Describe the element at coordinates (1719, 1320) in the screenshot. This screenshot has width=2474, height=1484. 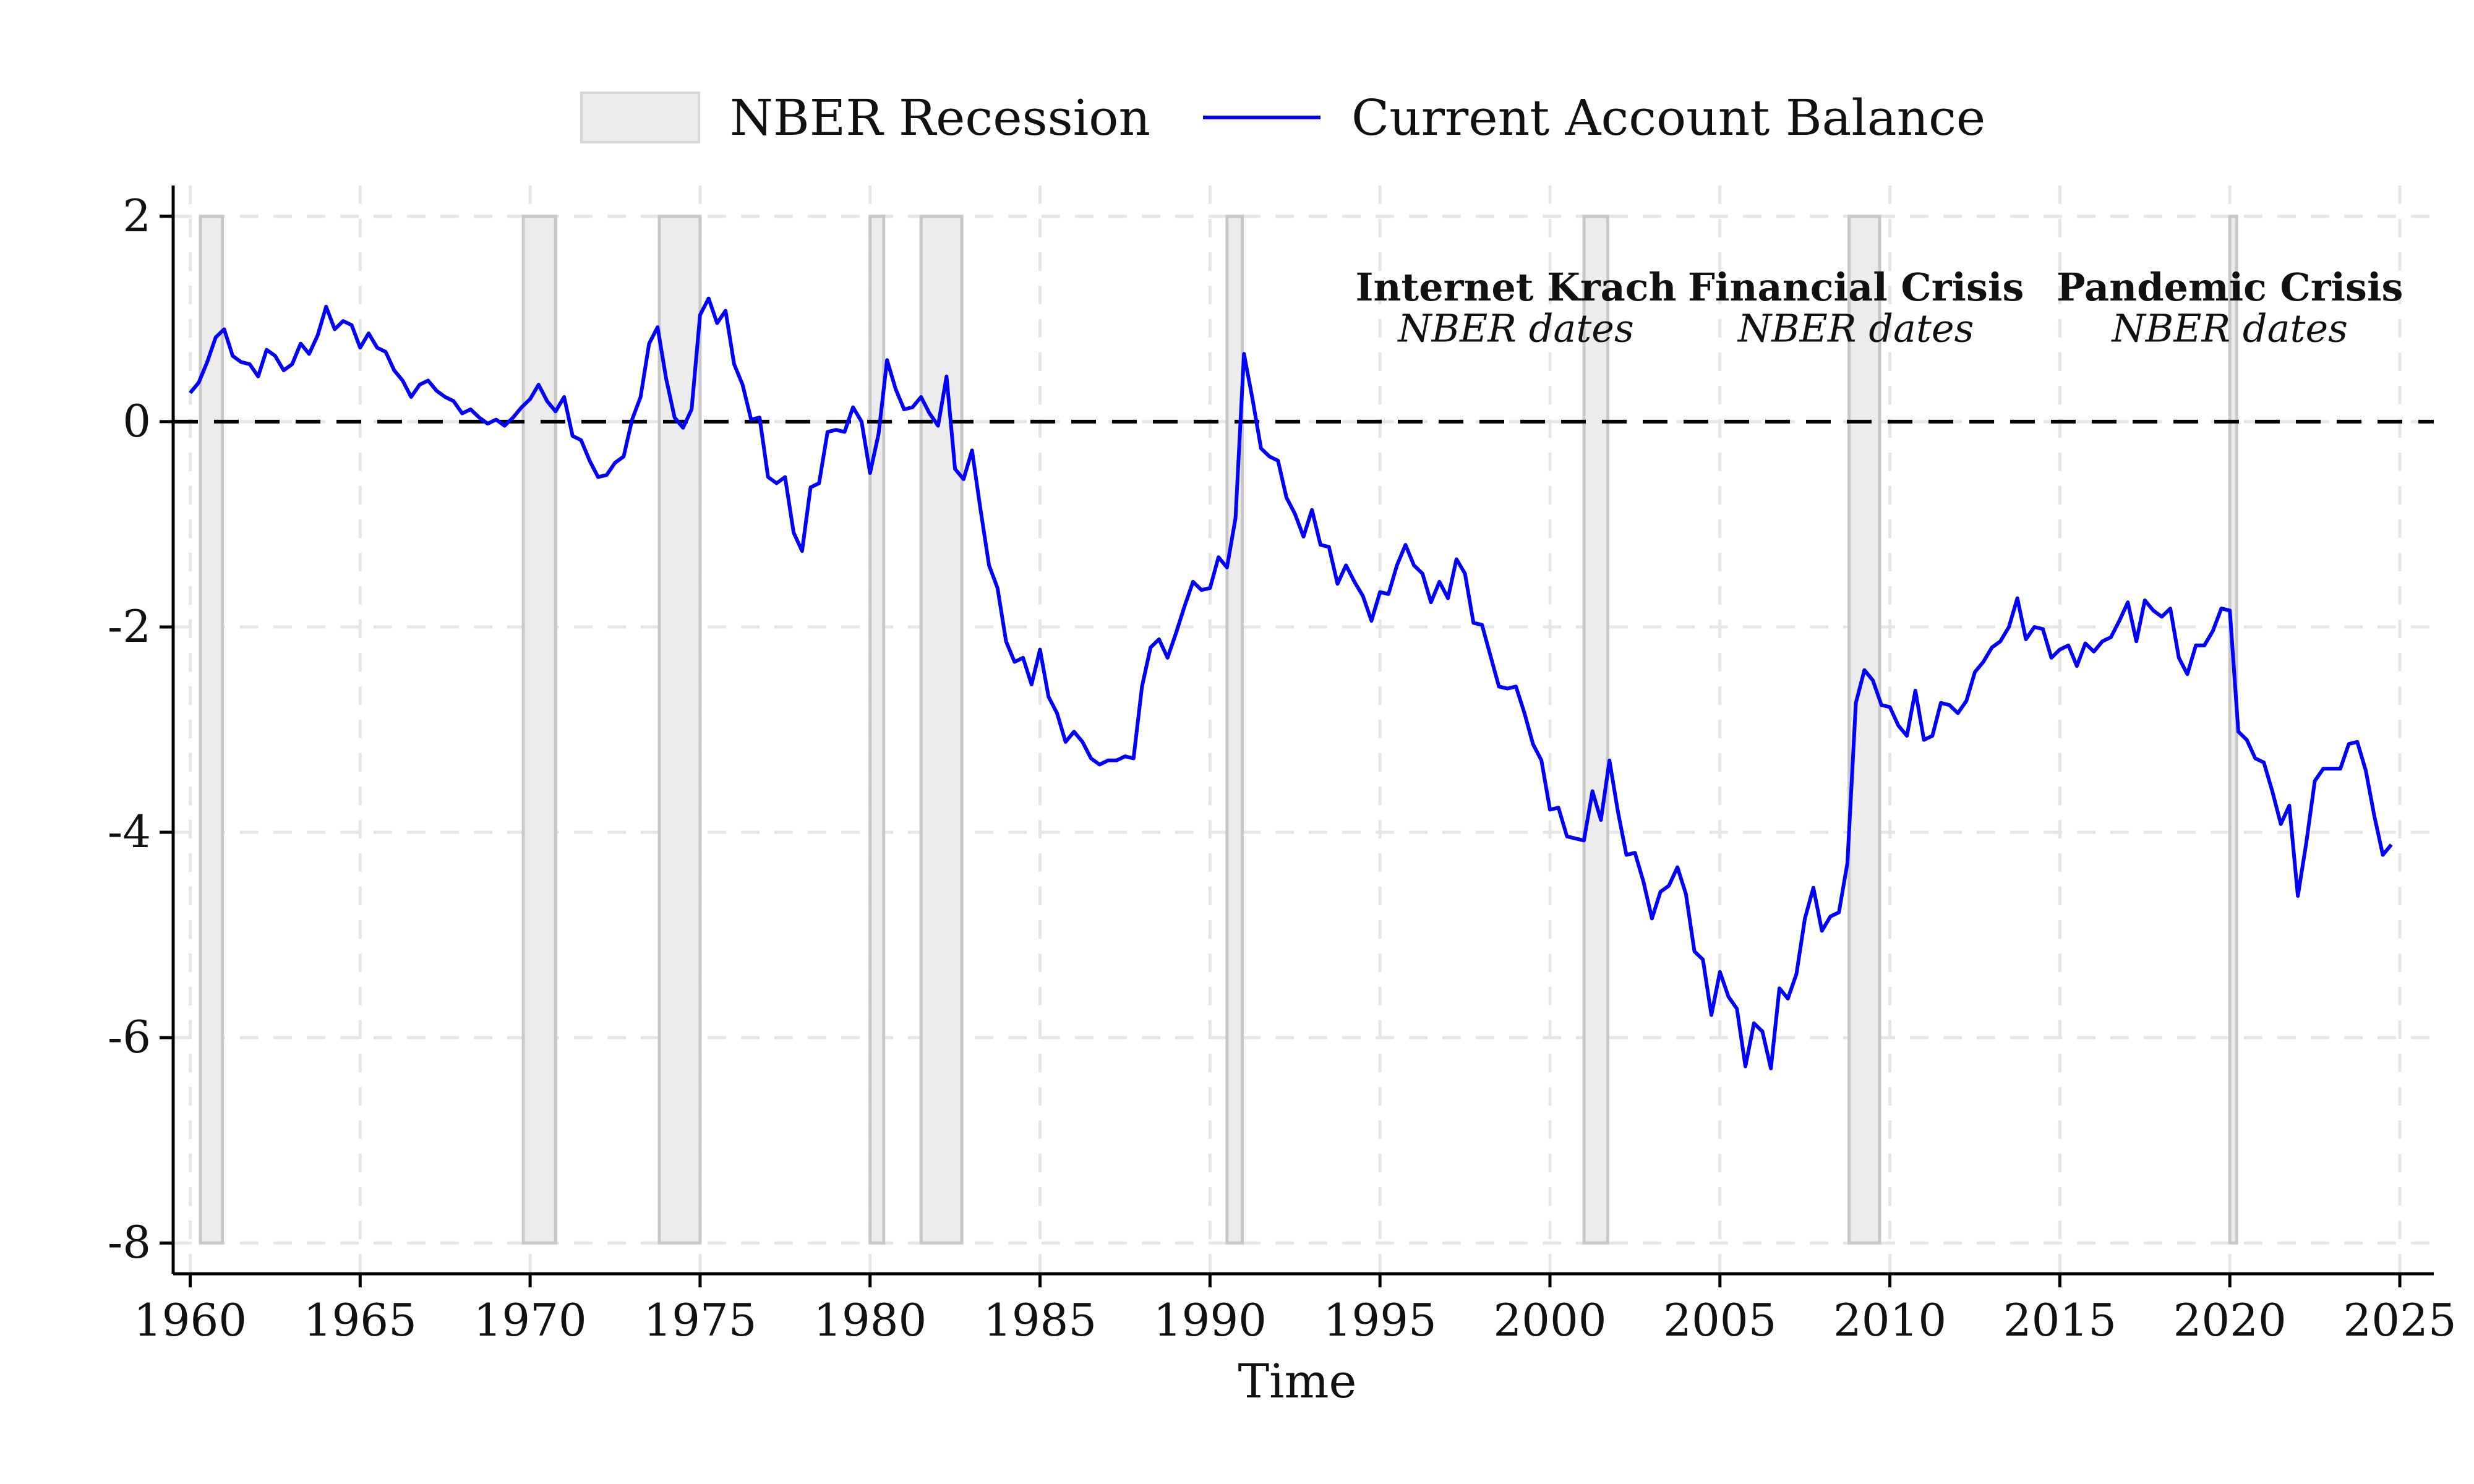
I see `x-tick-label: 2005` at that location.